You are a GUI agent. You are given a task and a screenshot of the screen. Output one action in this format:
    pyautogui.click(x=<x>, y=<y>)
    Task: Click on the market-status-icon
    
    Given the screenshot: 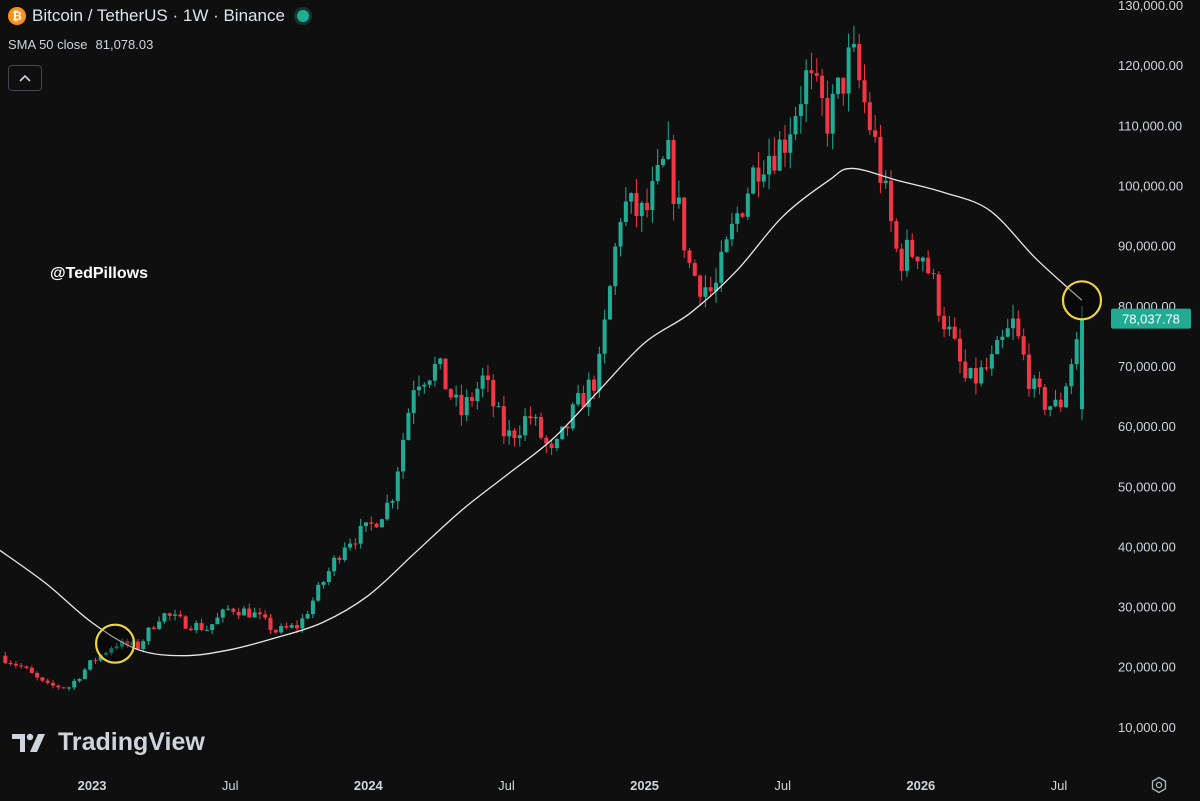 What is the action you would take?
    pyautogui.click(x=302, y=16)
    